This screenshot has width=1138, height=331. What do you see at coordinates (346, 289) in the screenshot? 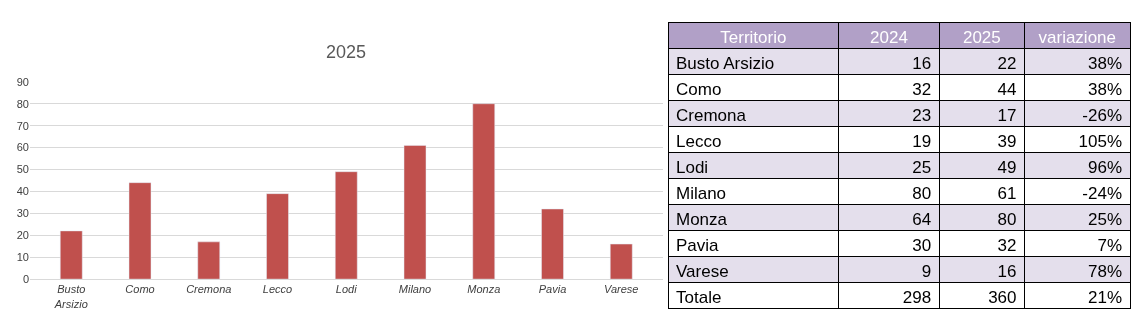
I see `x-tick-label: Lodi` at bounding box center [346, 289].